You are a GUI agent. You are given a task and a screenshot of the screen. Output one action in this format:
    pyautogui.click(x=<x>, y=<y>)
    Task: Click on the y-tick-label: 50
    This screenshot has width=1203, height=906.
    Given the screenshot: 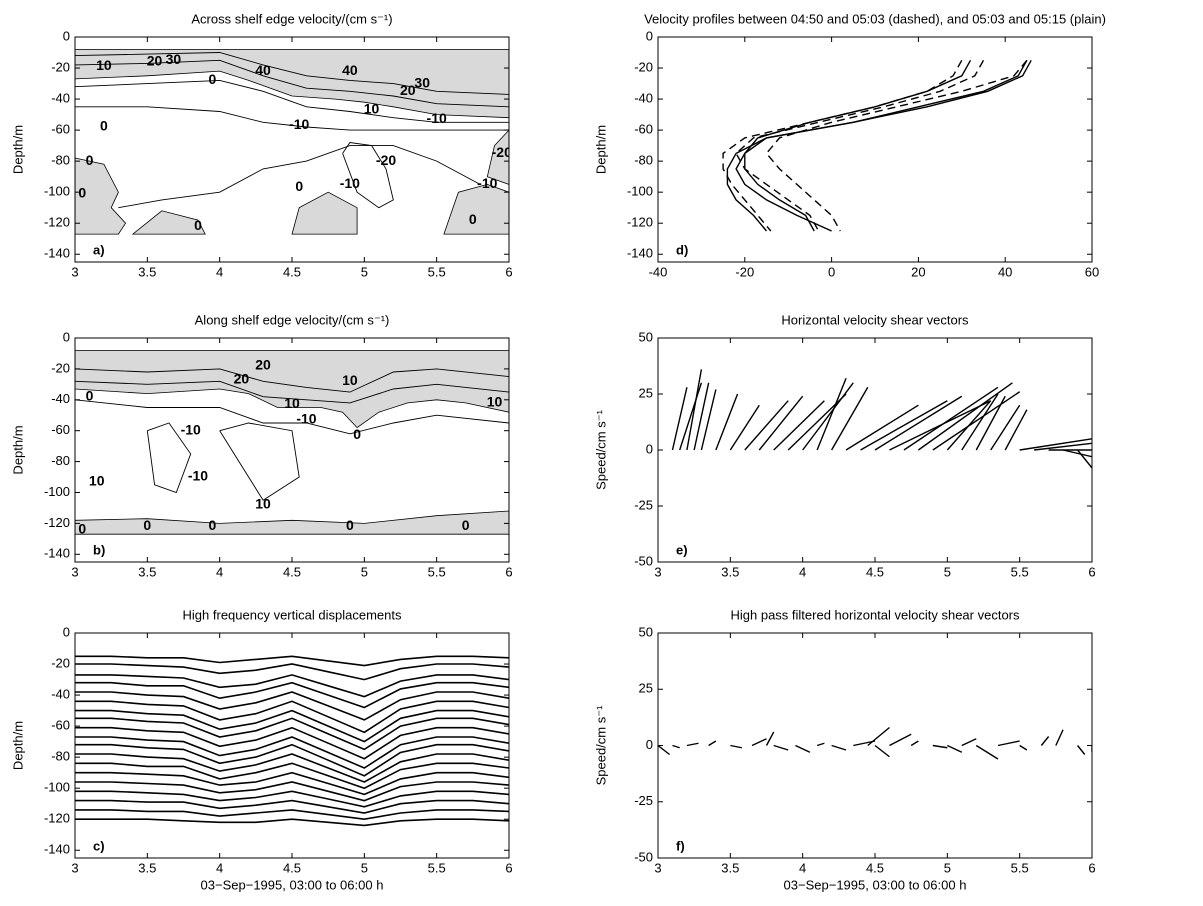 What is the action you would take?
    pyautogui.click(x=646, y=631)
    